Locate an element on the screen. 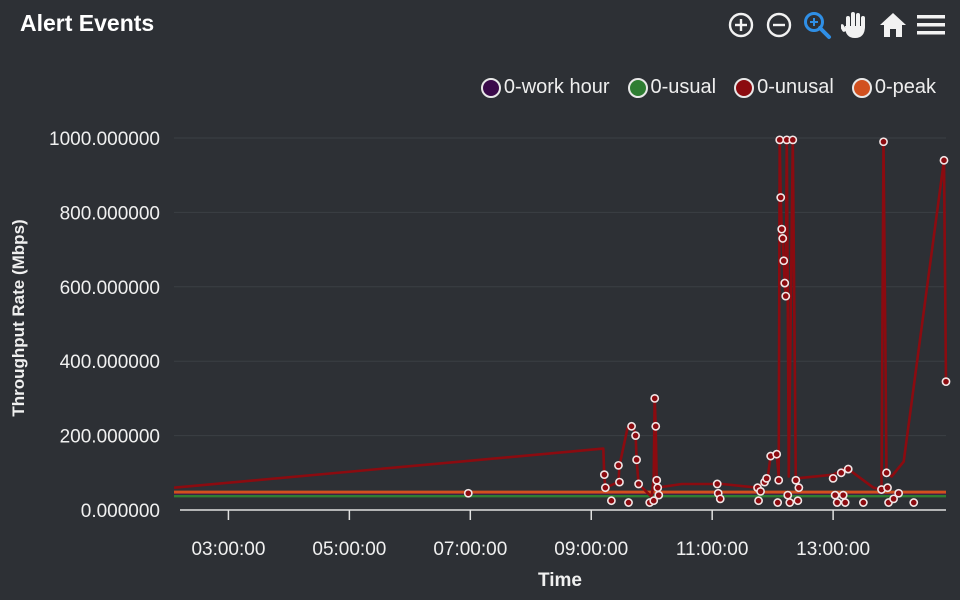  legend-item-usual: 0-usual is located at coordinates (672, 87).